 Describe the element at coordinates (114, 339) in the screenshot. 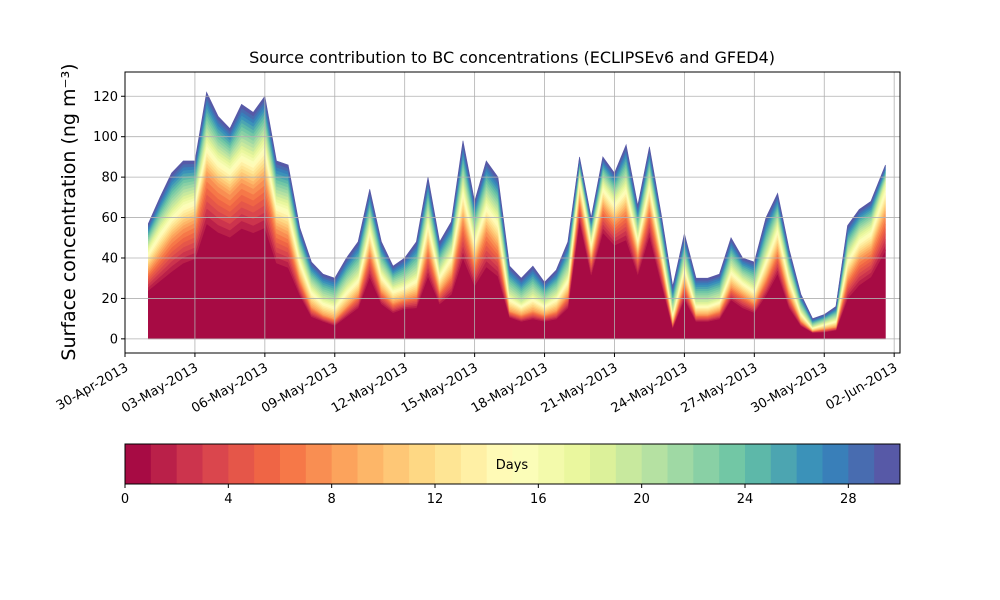

I see `y-tick-label: 0` at that location.